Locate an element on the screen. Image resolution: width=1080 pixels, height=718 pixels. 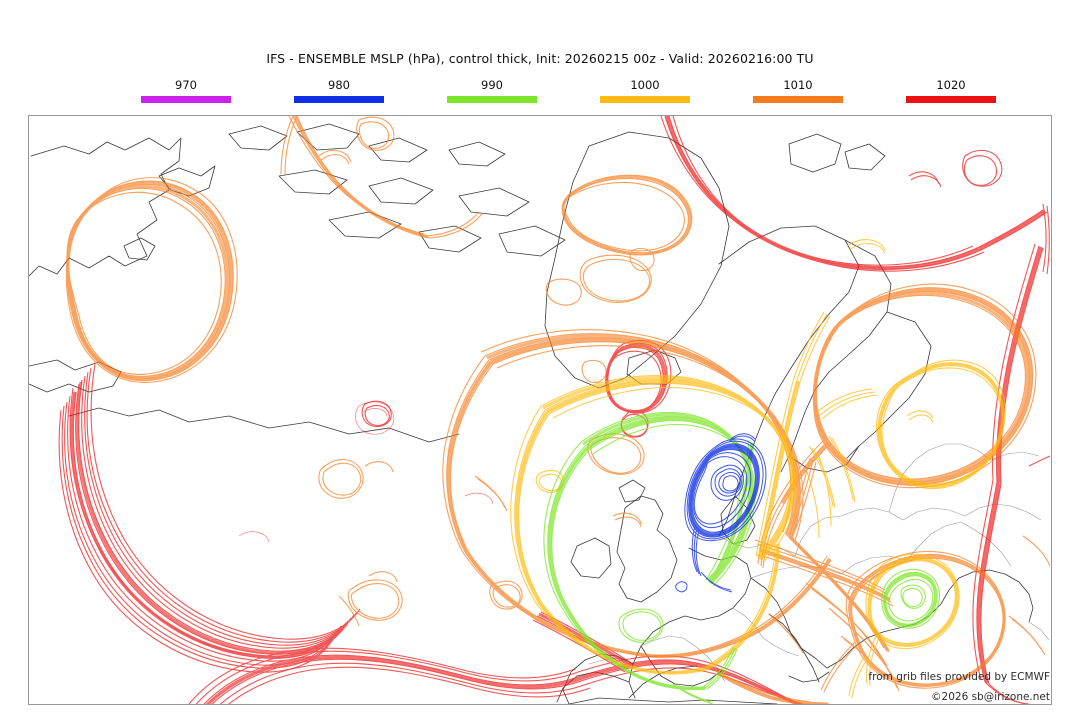
legend-item-980: 980 is located at coordinates (339, 90).